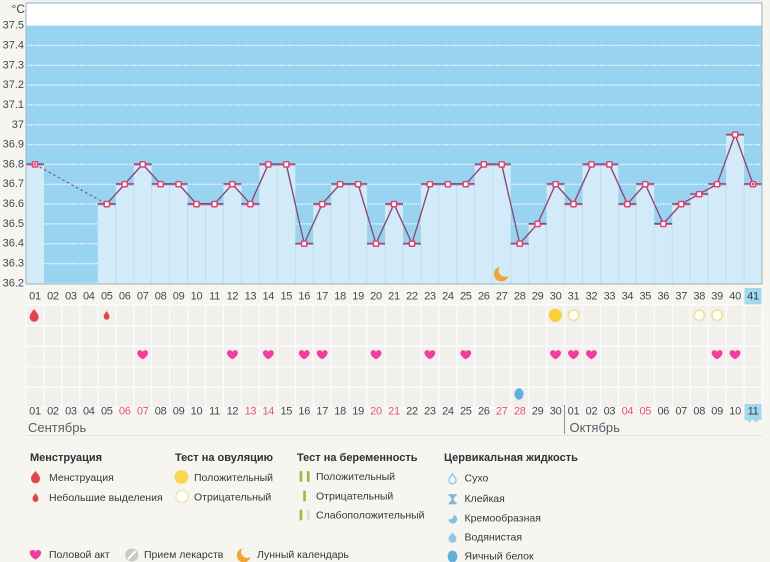  I want to click on svg-text: 36.8, so click(13, 164).